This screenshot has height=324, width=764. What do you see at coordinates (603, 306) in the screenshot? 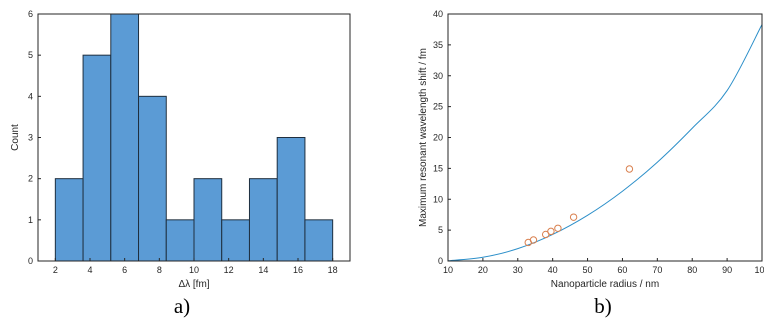
I see `panel-label-b: b)` at bounding box center [603, 306].